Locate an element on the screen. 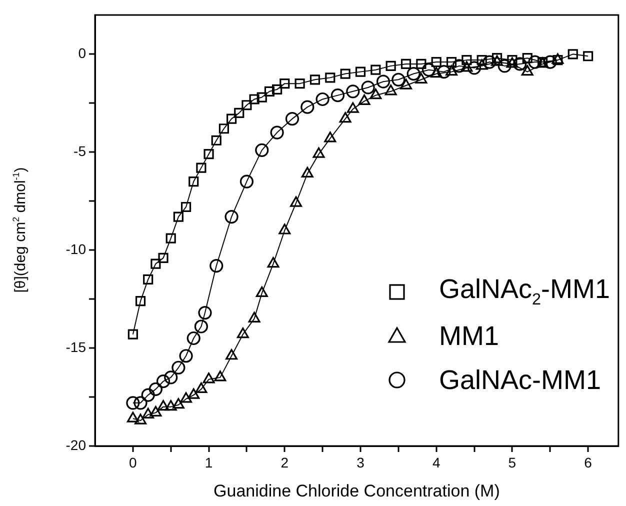  x-tick-label: 4 is located at coordinates (436, 462).